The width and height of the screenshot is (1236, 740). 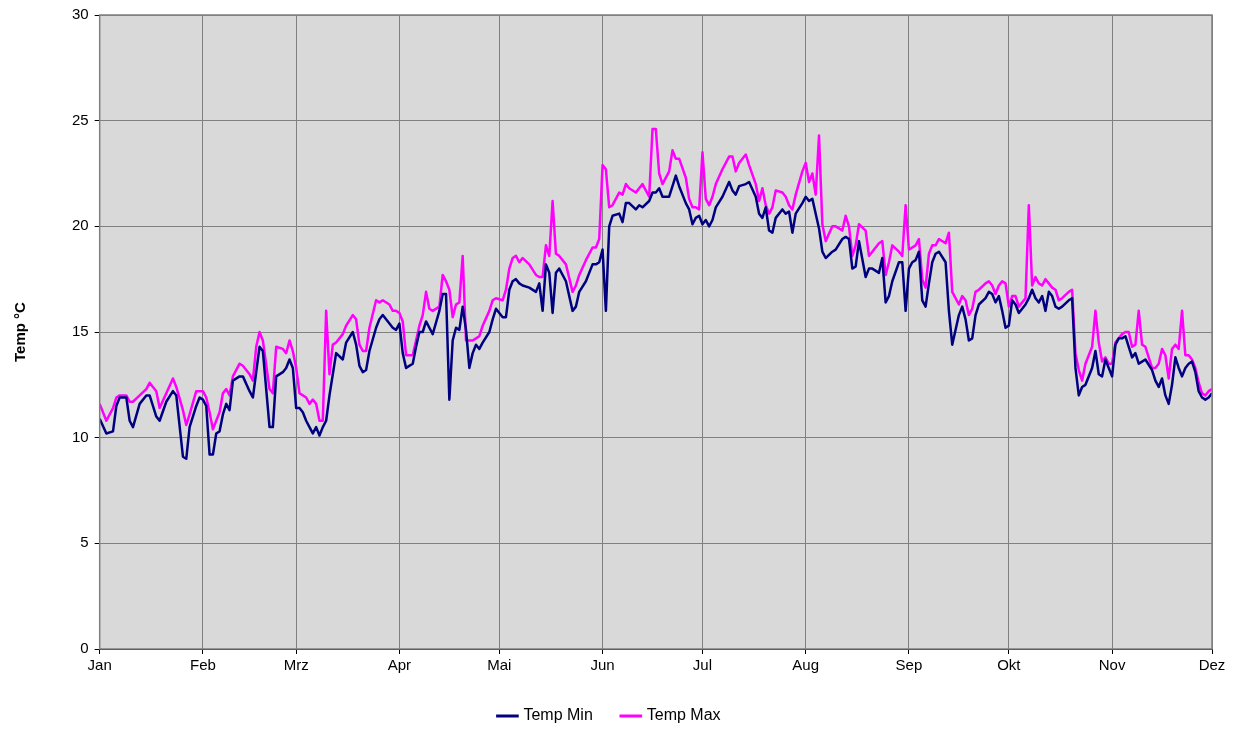 What do you see at coordinates (806, 665) in the screenshot?
I see `x-tick-label: Aug` at bounding box center [806, 665].